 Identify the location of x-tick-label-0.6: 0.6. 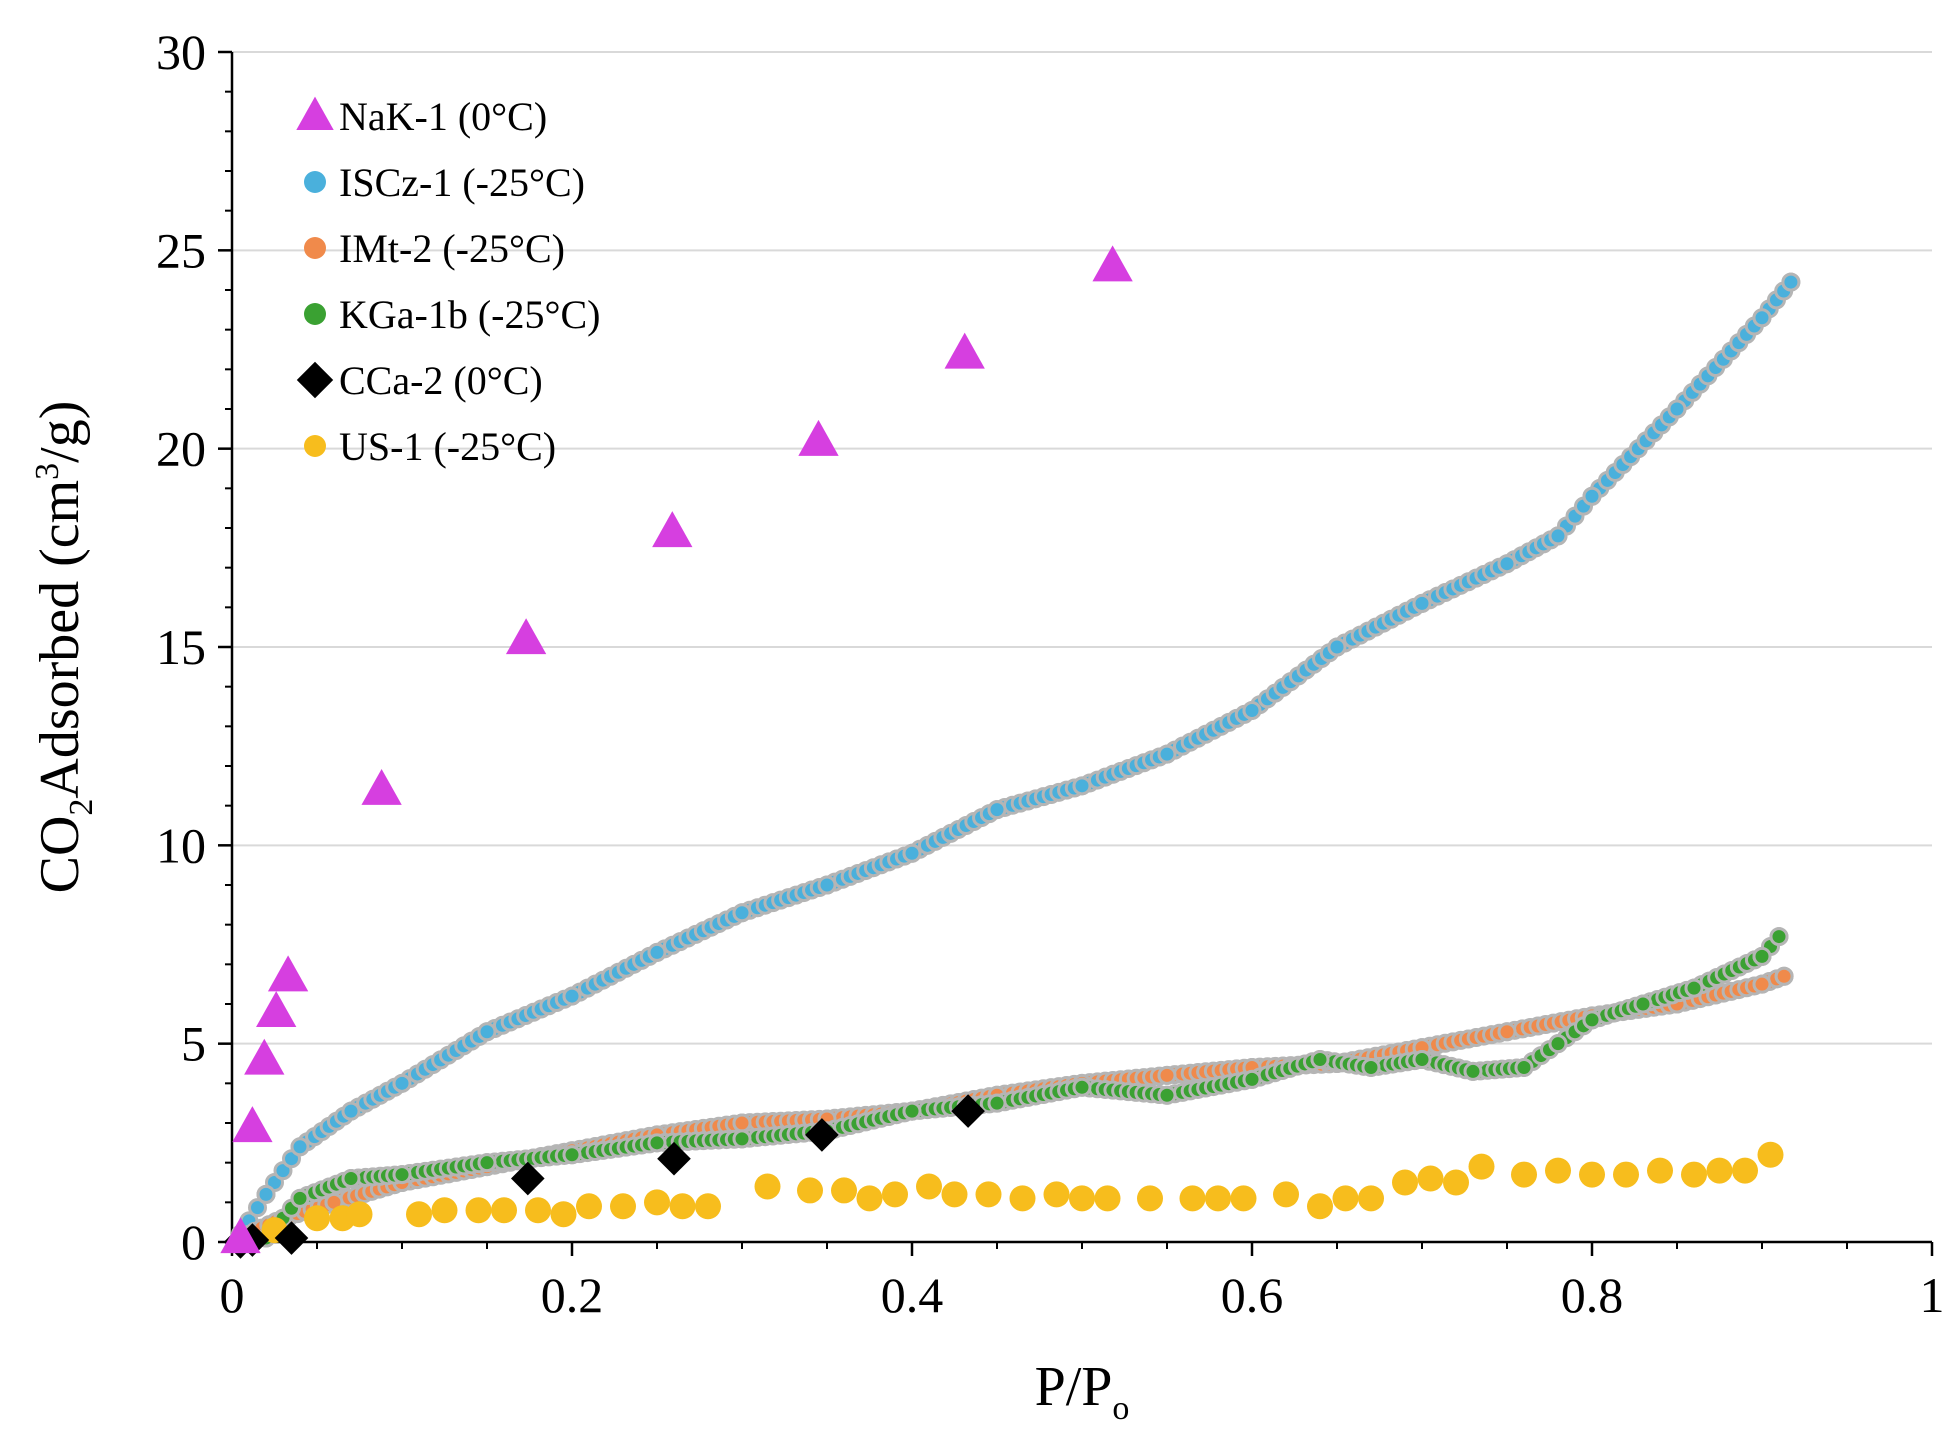
(1252, 1295).